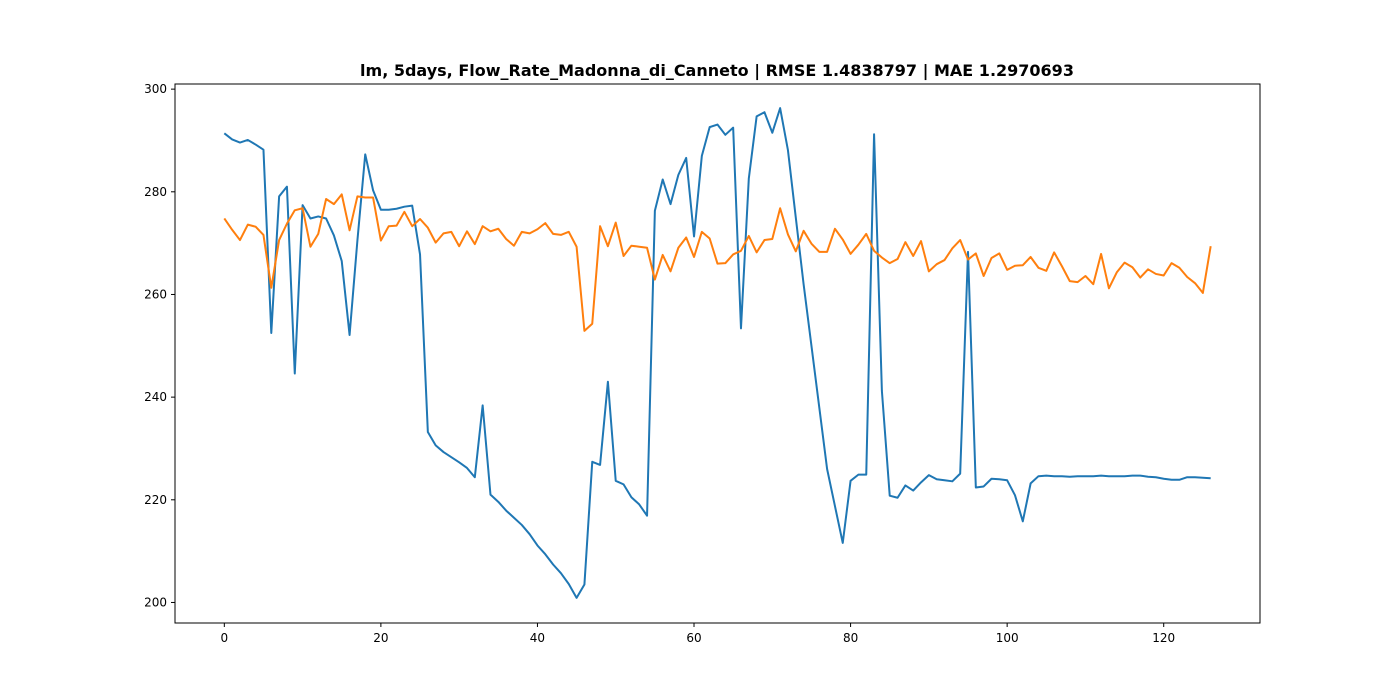 The width and height of the screenshot is (1400, 700). Describe the element at coordinates (159, 345) in the screenshot. I see `y-axis: 200 220 240 260 280 300` at that location.